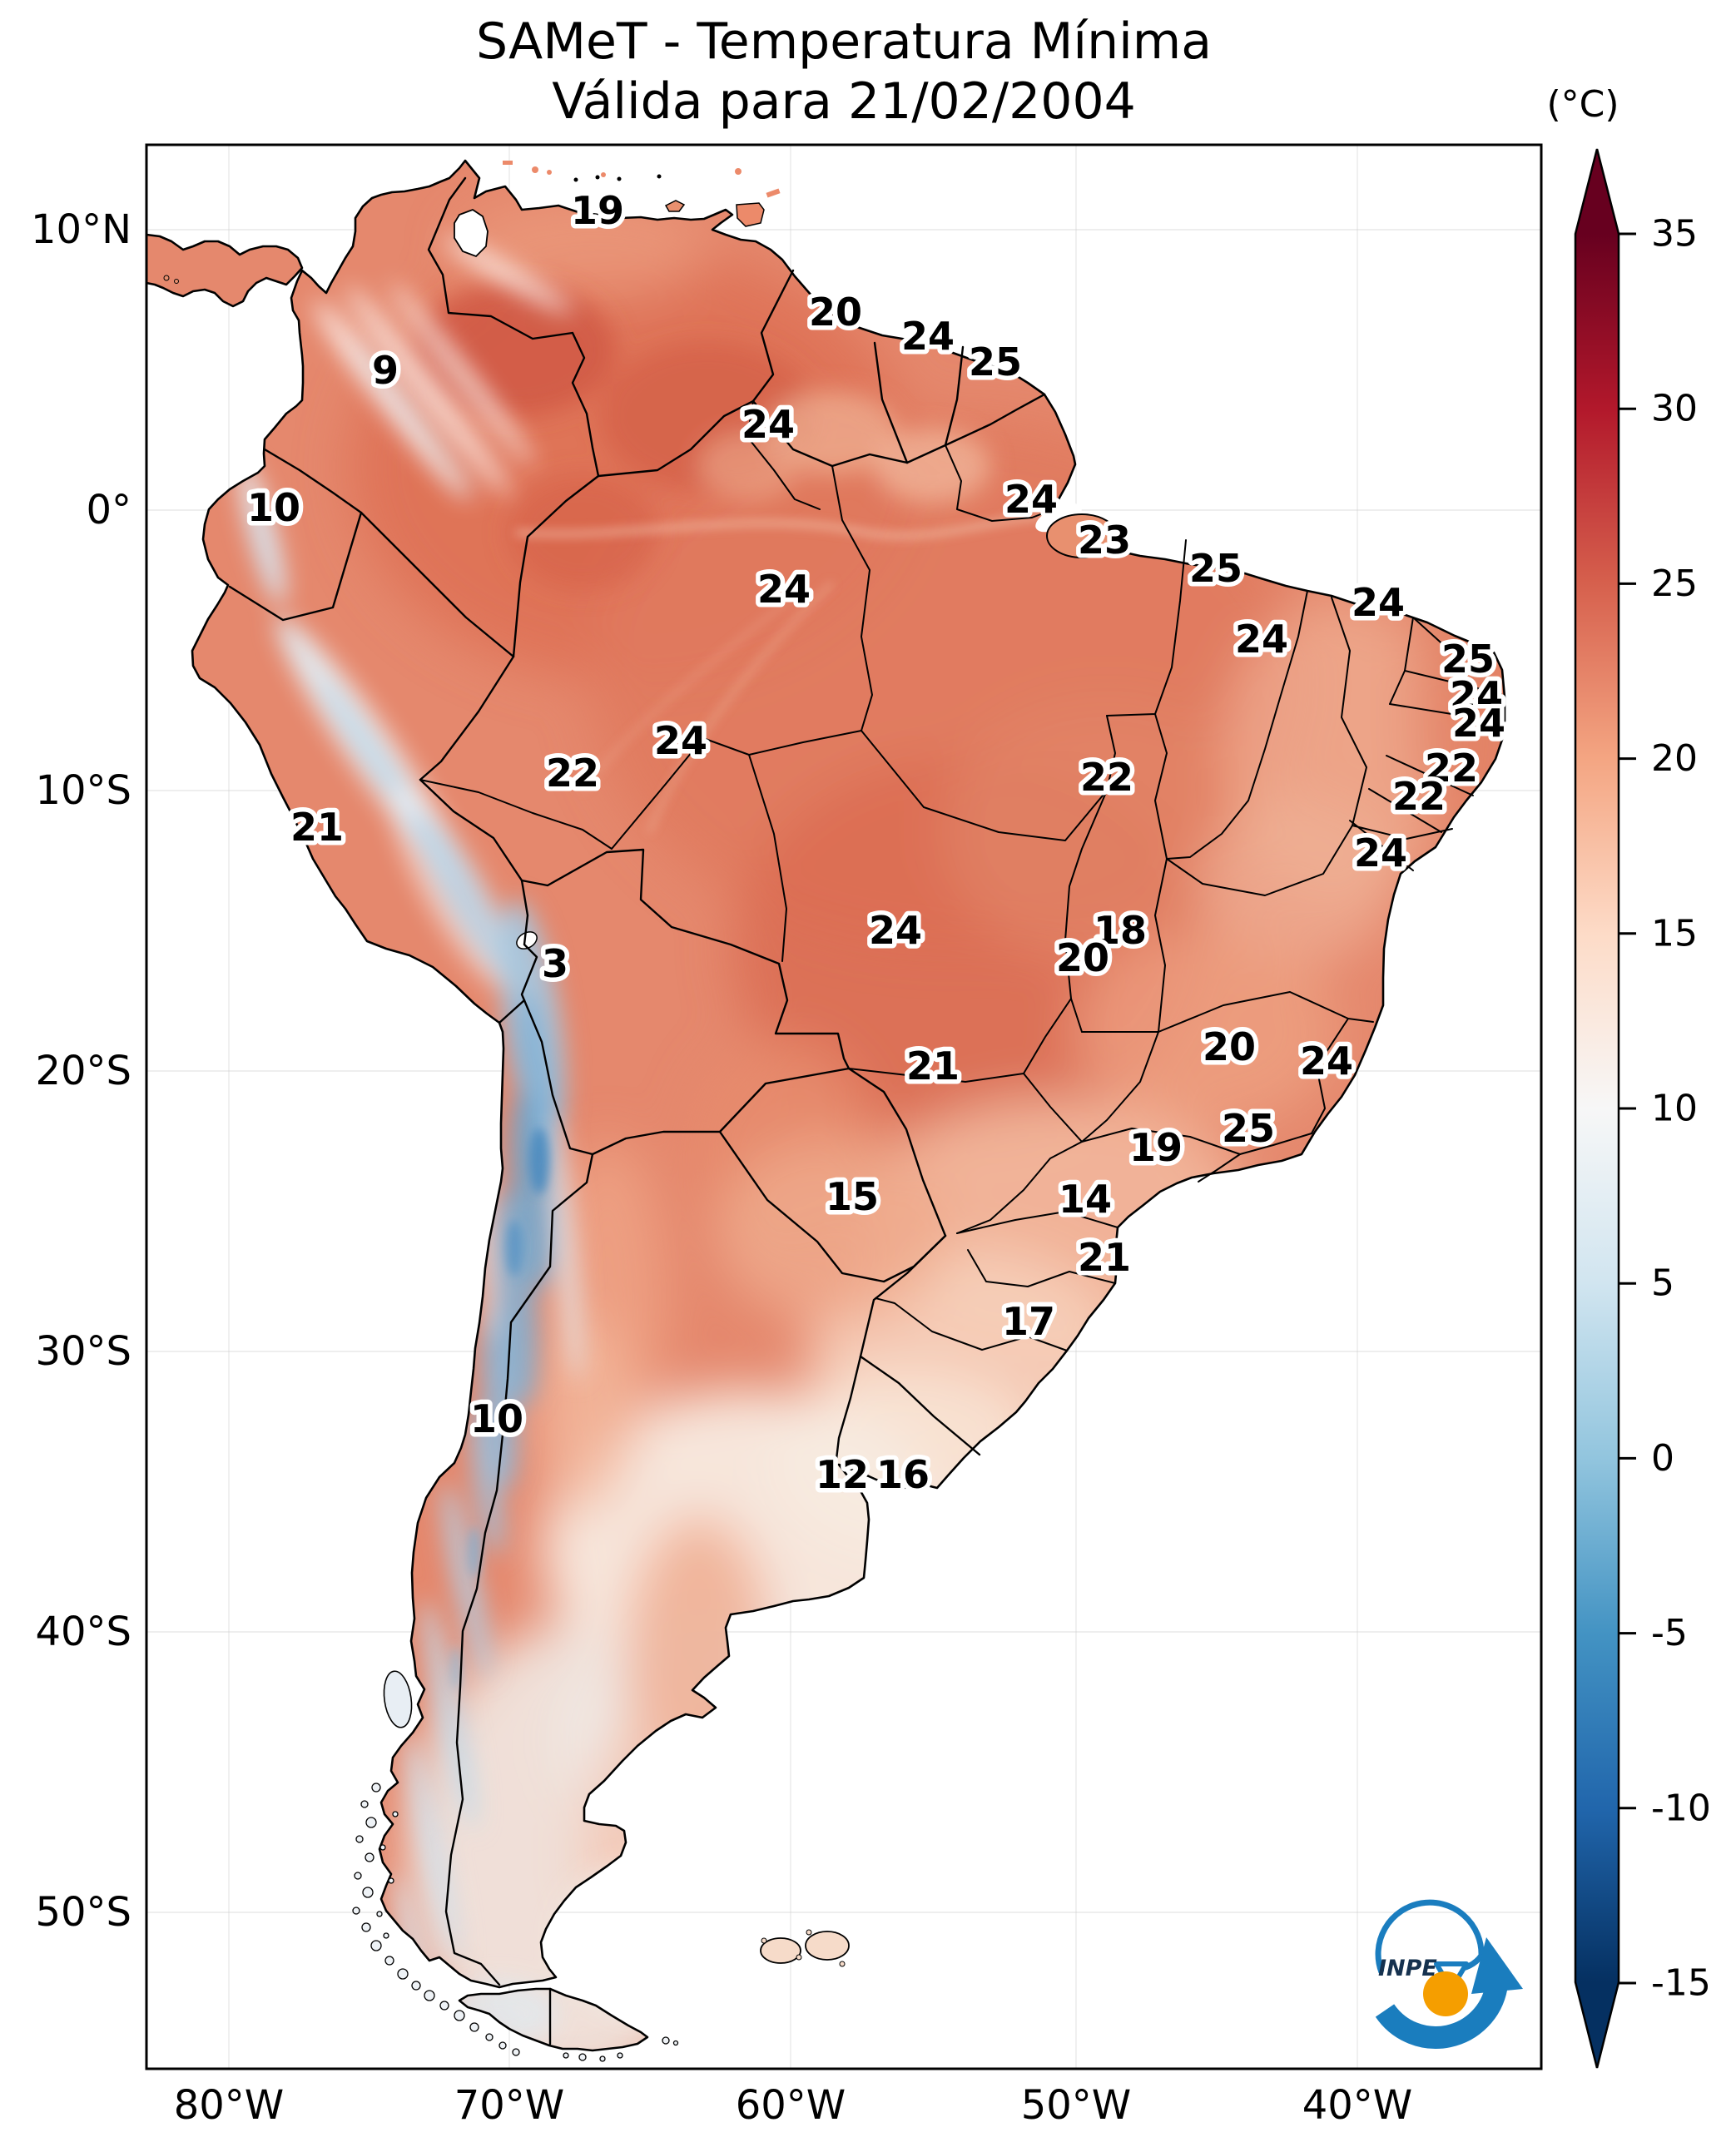 This screenshot has width=1736, height=2152. What do you see at coordinates (1681, 1983) in the screenshot?
I see `colorbar-tick-label: -15` at bounding box center [1681, 1983].